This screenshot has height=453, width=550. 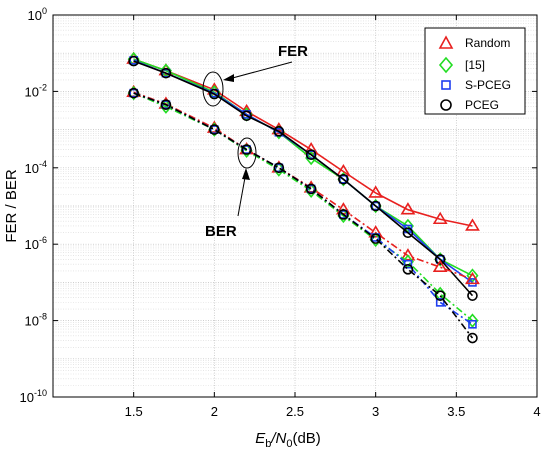 What do you see at coordinates (134, 411) in the screenshot?
I see `x-tick-label: 1.5` at bounding box center [134, 411].